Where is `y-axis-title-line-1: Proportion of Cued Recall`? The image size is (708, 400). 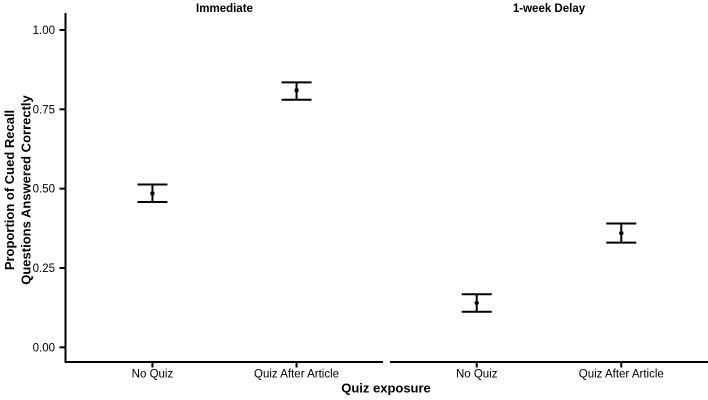
y-axis-title-line-1: Proportion of Cued Recall is located at coordinates (9, 190).